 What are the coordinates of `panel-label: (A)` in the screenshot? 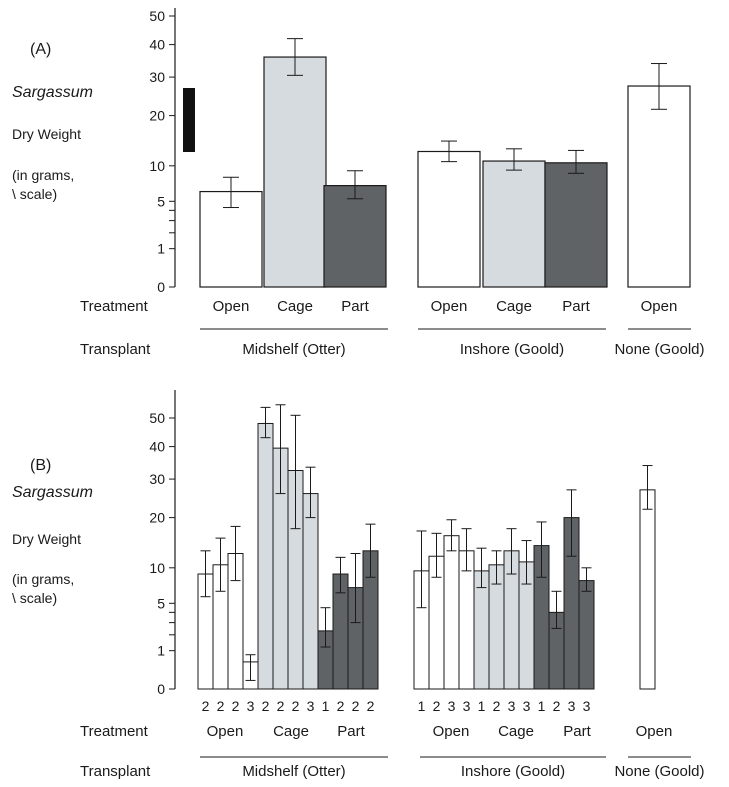 It's located at (40, 49).